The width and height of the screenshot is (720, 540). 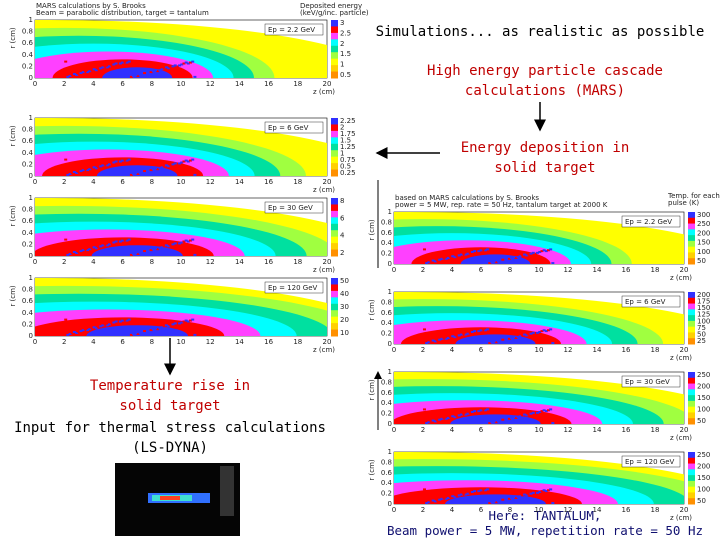 I want to click on y-tick-label: 0.6, so click(x=387, y=233).